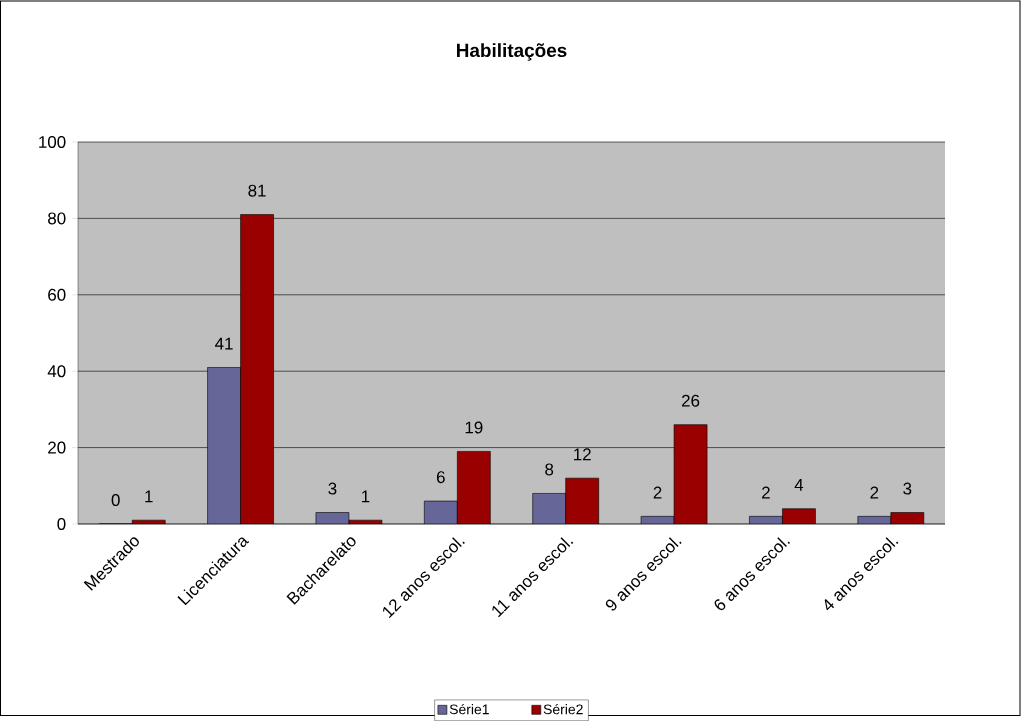  Describe the element at coordinates (799, 485) in the screenshot. I see `data-label: 4` at that location.